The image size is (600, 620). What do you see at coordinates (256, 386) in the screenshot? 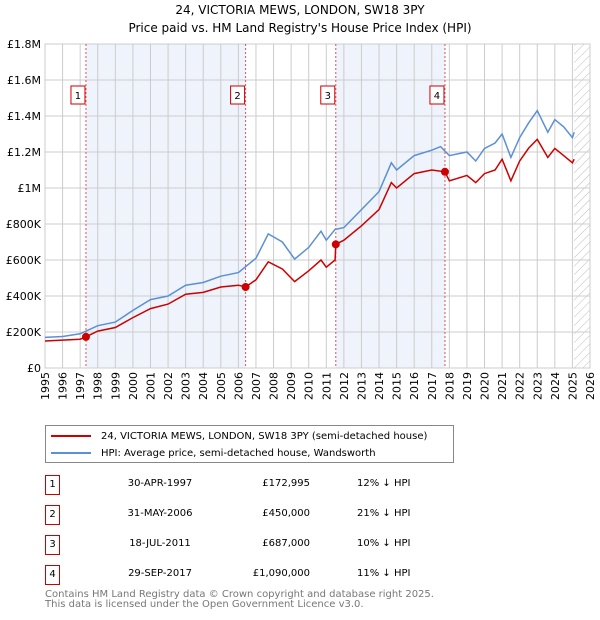
I see `x-tick-label: 2007` at bounding box center [256, 386].